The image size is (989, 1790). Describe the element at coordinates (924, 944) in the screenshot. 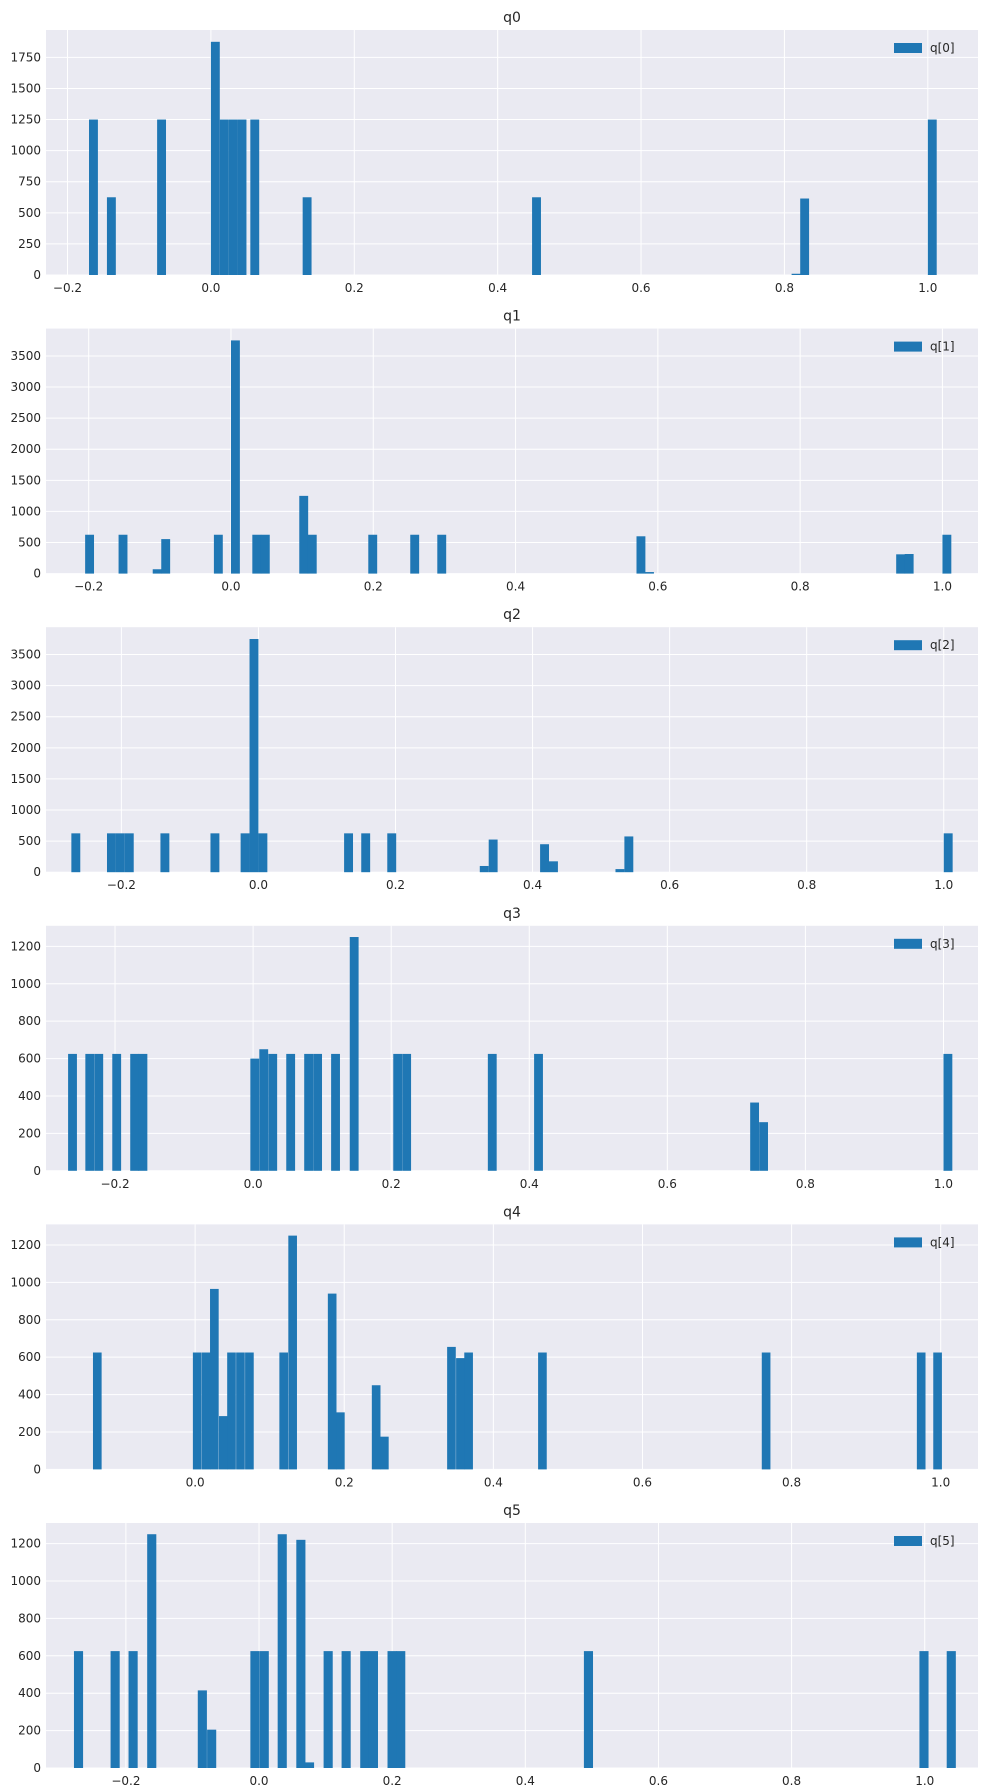

I see `legend: q[3]` at that location.